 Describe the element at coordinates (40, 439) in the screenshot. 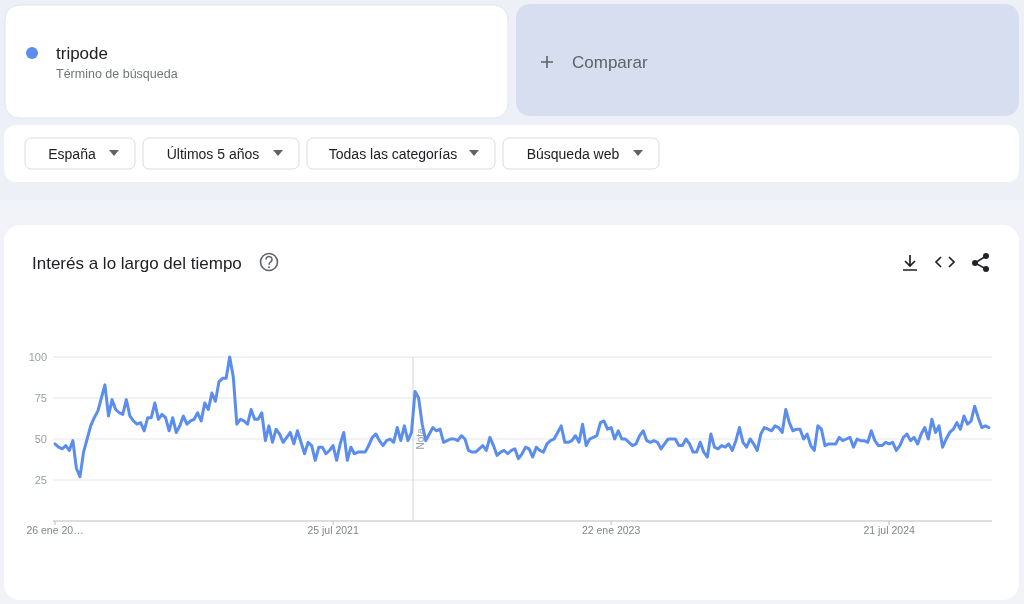

I see `y-tick-label: 50` at that location.